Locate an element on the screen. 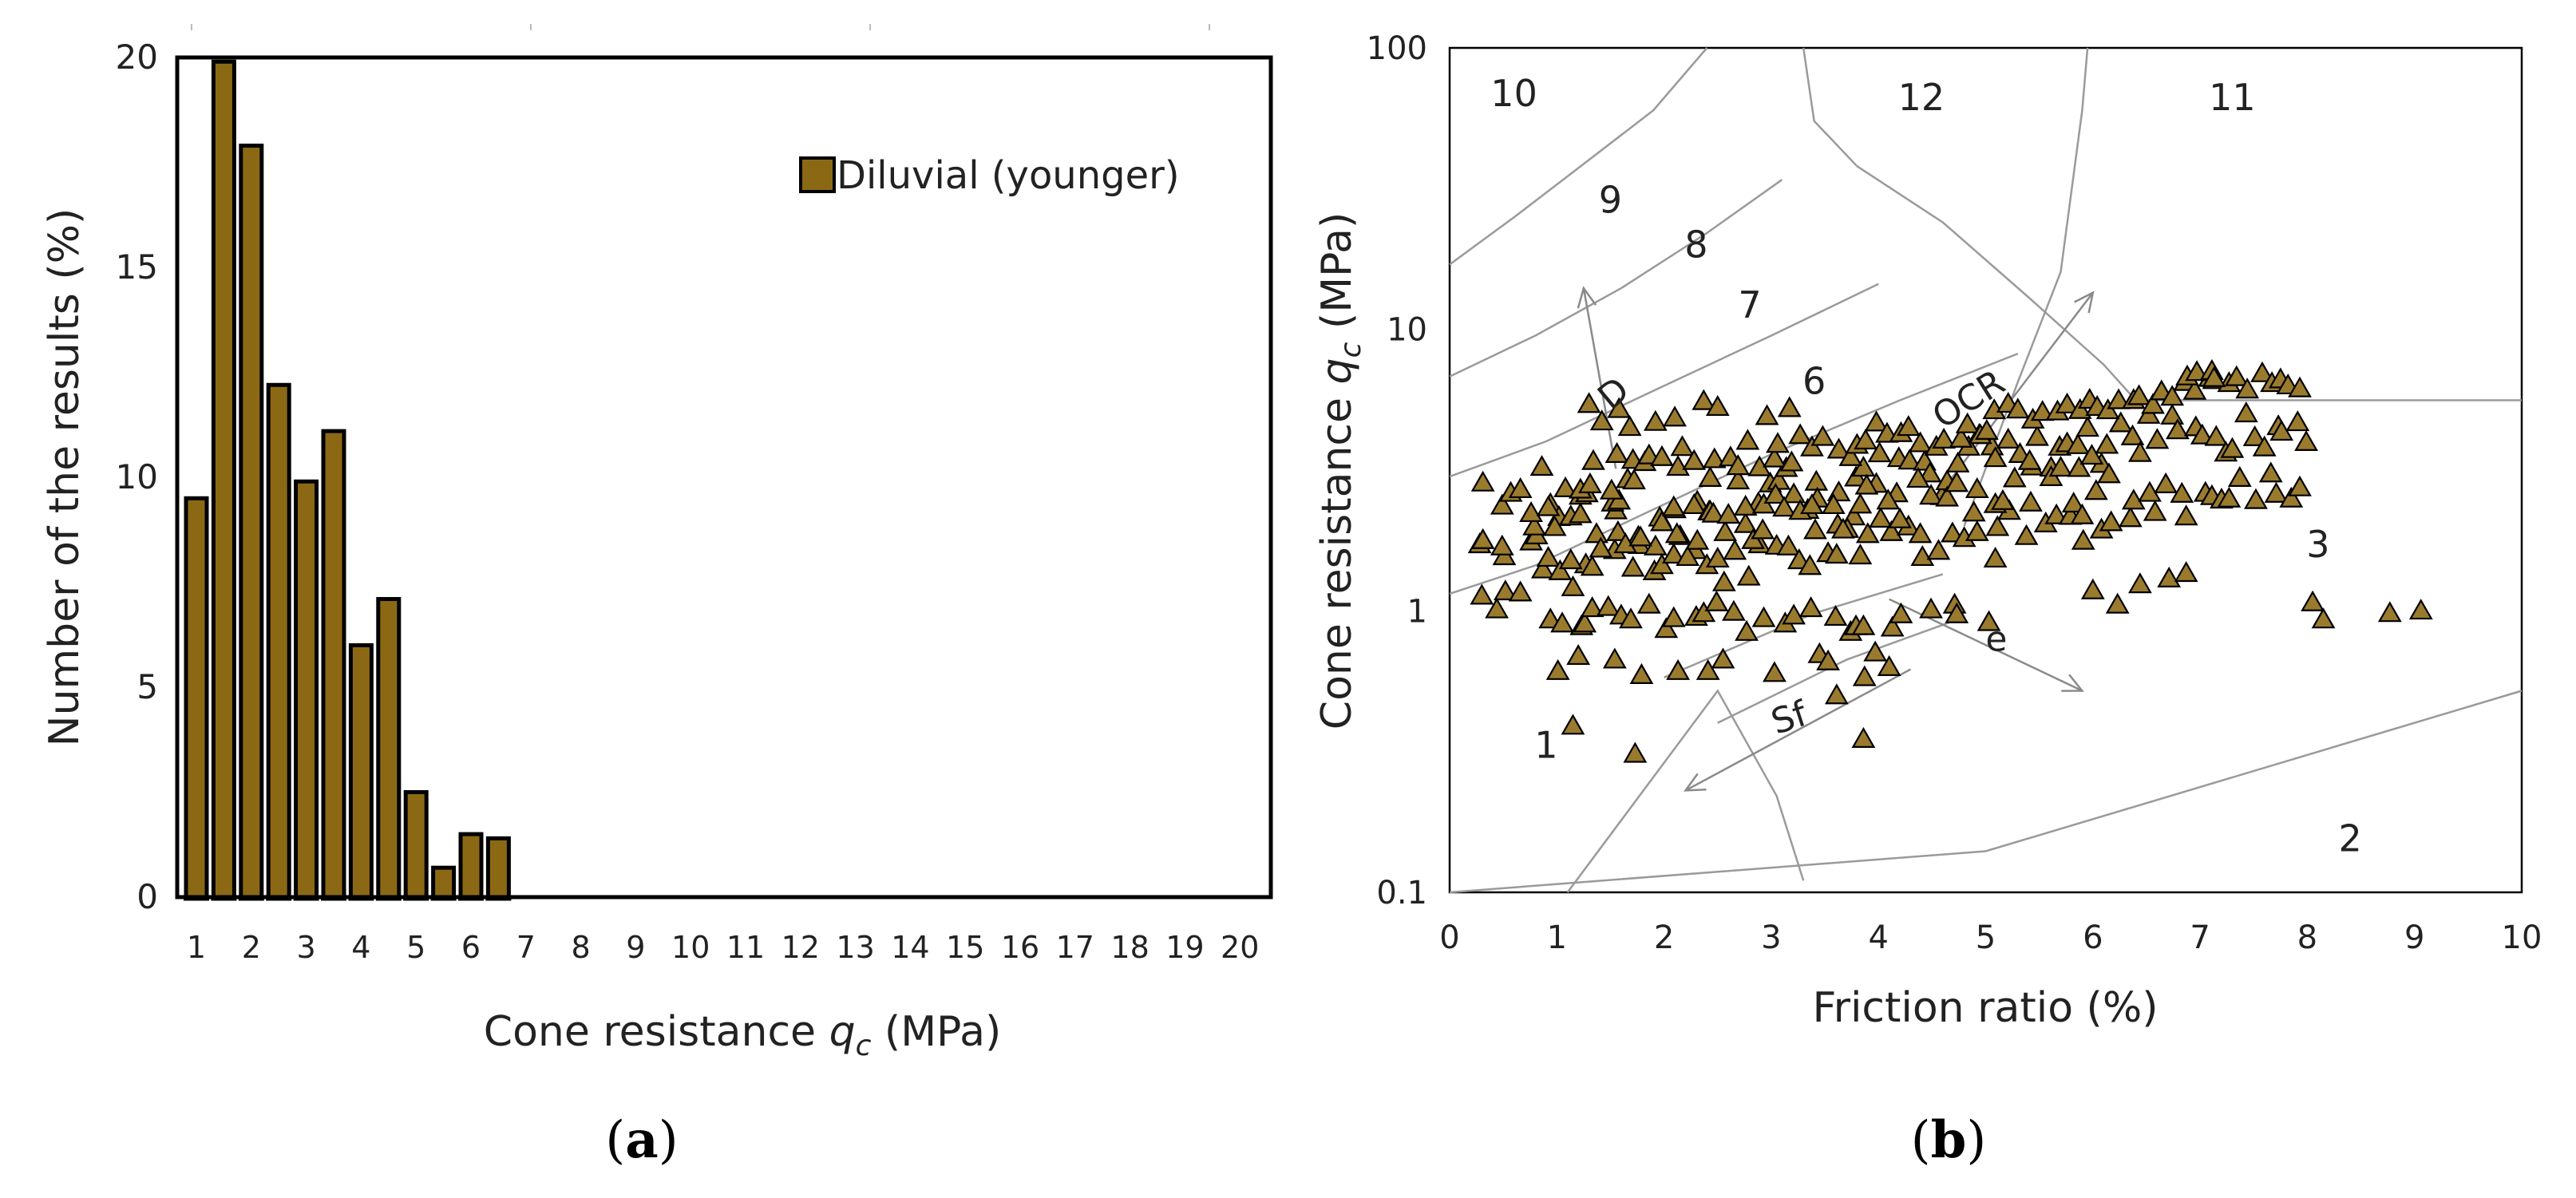  x-tick-label: 14 is located at coordinates (910, 947).